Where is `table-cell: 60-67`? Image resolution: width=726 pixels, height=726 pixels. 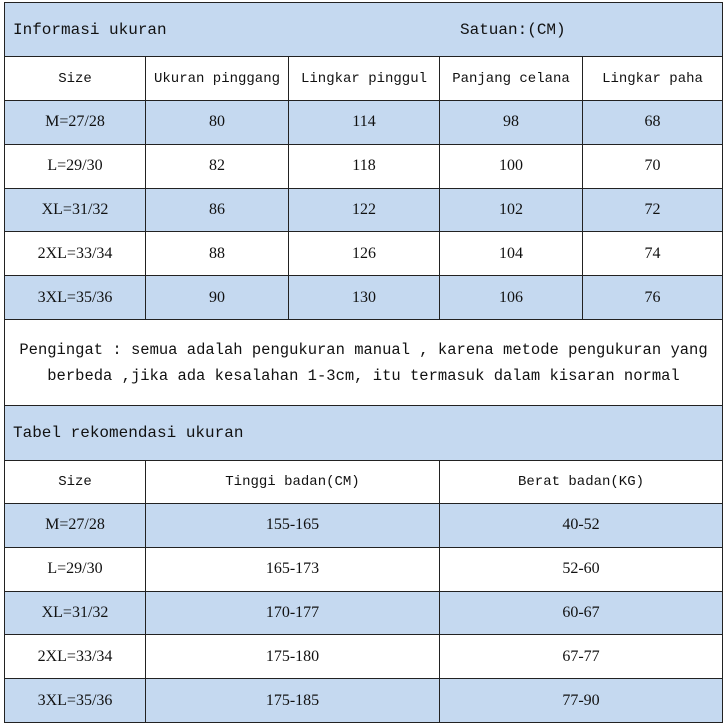 table-cell: 60-67 is located at coordinates (581, 613).